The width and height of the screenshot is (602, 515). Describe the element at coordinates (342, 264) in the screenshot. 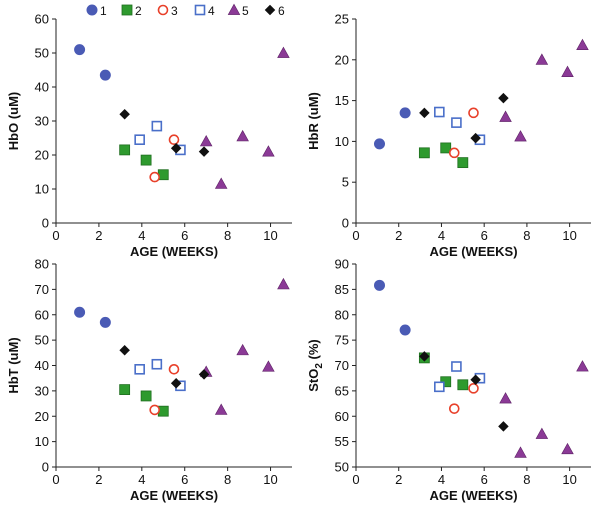

I see `y-tick-label: 90` at that location.